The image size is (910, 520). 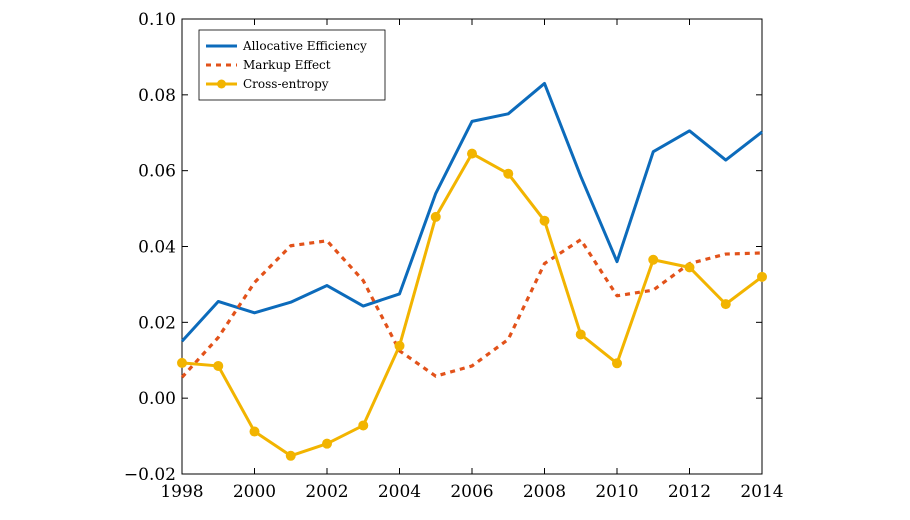 I want to click on x-tick-label: 1998, so click(x=181, y=492).